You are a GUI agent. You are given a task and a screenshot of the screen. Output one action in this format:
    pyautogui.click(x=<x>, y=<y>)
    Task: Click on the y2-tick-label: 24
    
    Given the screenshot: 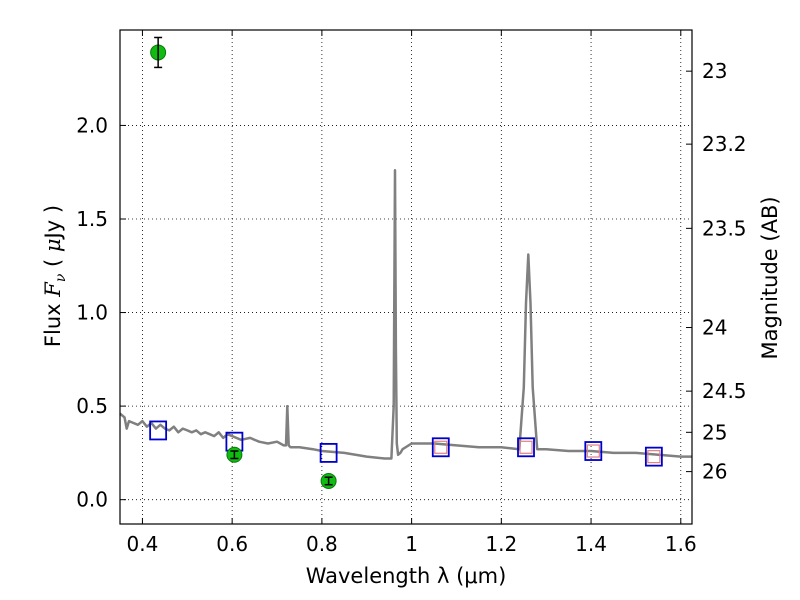 What is the action you would take?
    pyautogui.click(x=714, y=328)
    